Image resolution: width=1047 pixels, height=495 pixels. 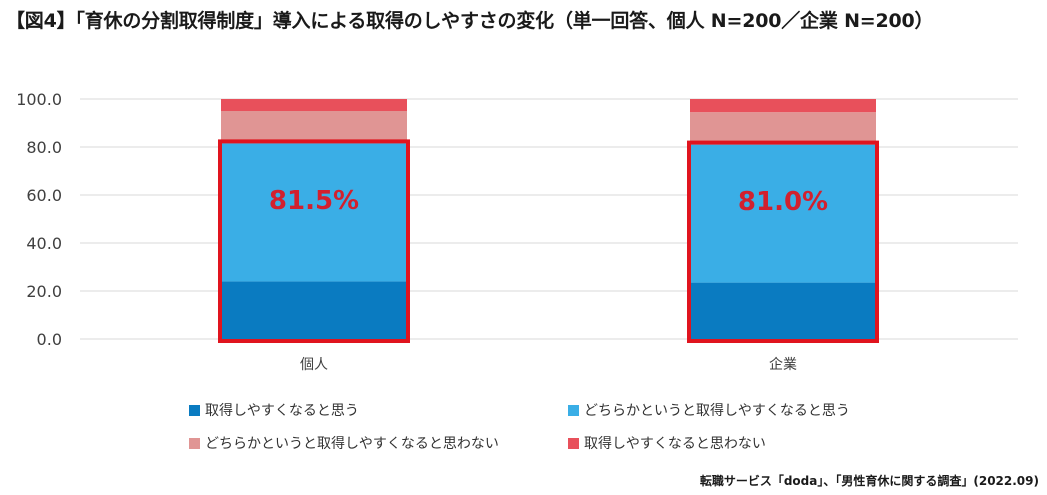 I want to click on source-note: 転職サービス「doda」、「男性育休に関する調査」(2022.09), so click(x=869, y=481).